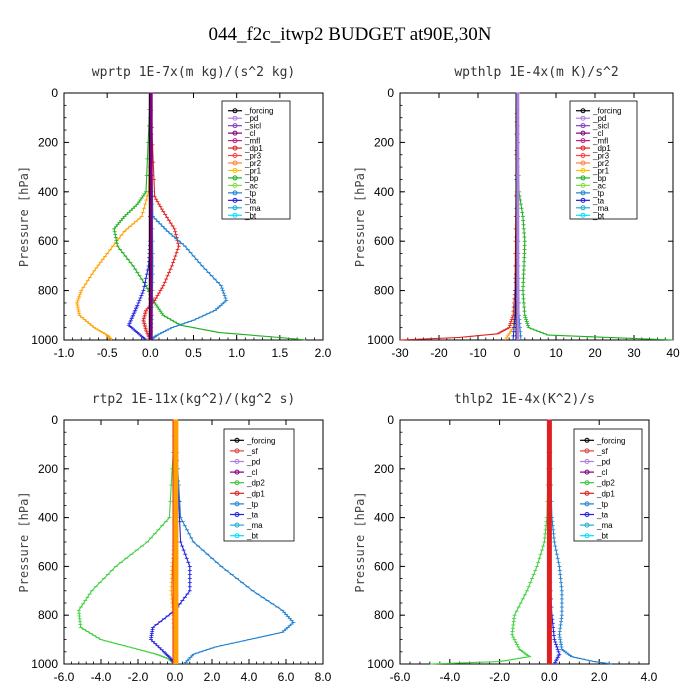 The height and width of the screenshot is (700, 700). Describe the element at coordinates (458, 216) in the screenshot. I see `series-line-dp1` at that location.